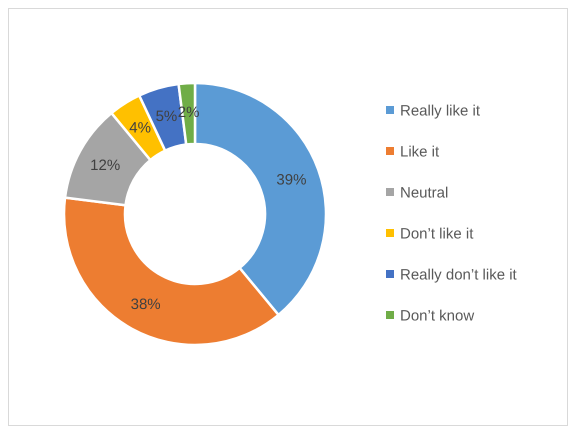  I want to click on data-label: 2%, so click(189, 112).